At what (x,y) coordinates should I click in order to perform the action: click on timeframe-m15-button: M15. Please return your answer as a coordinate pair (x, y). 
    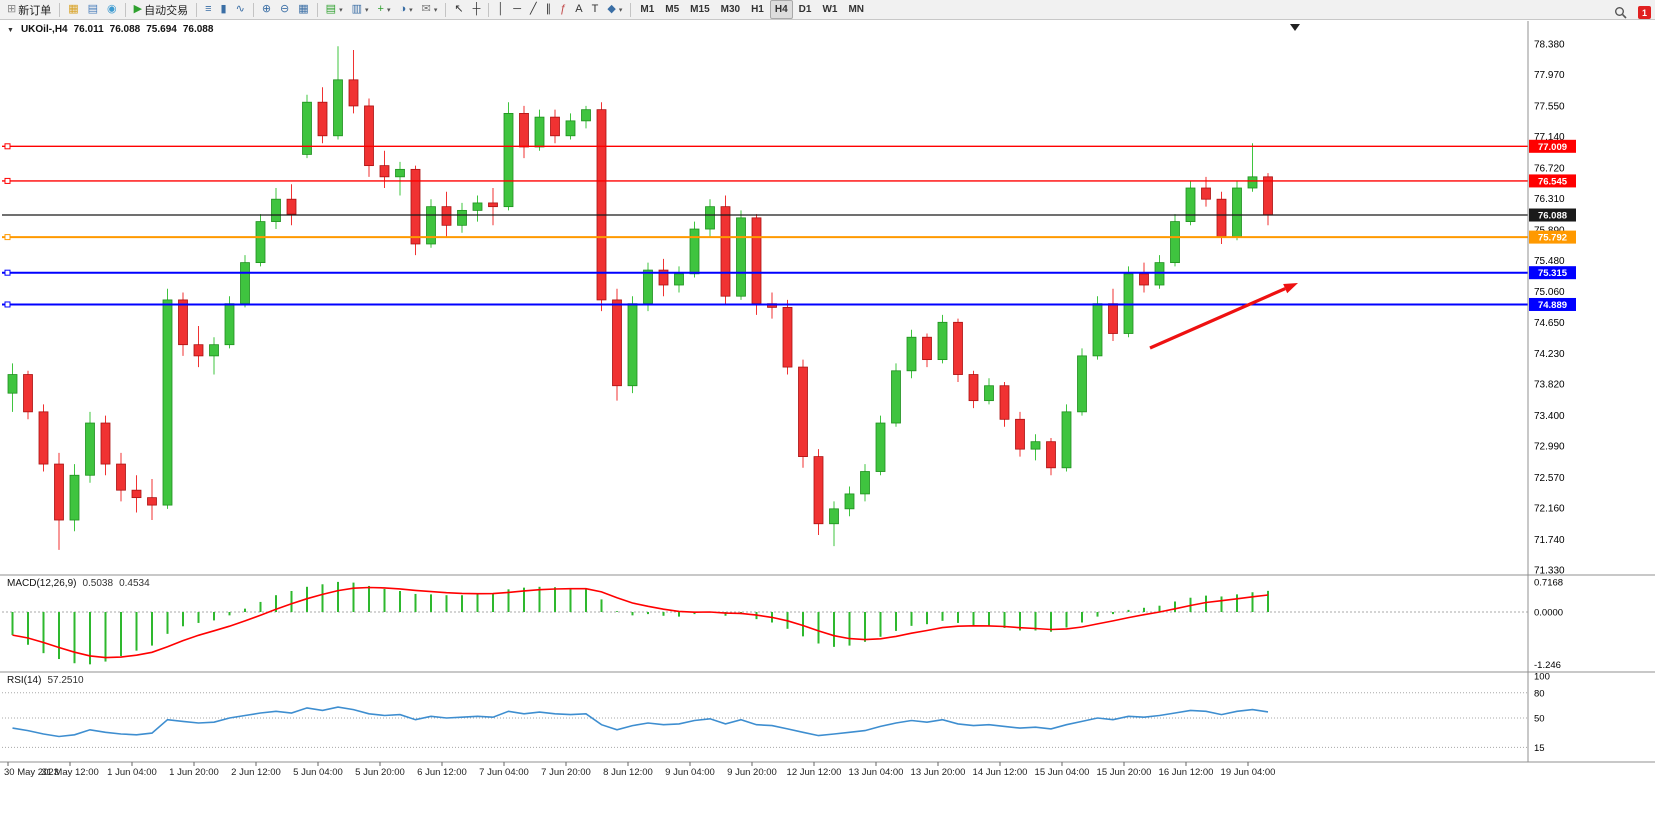
    Looking at the image, I should click on (699, 9).